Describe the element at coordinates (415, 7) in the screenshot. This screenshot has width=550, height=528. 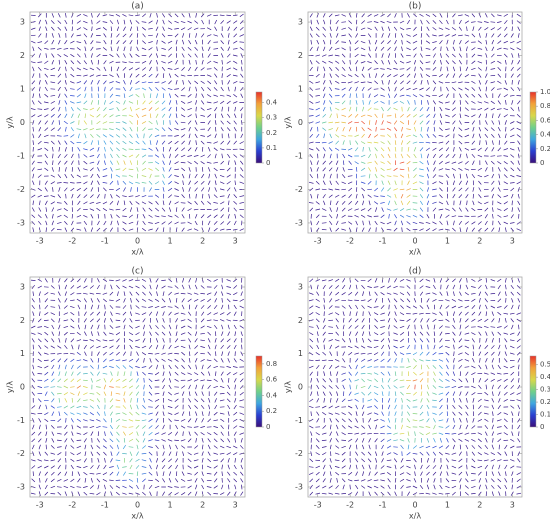
I see `panel-title: (b)` at that location.